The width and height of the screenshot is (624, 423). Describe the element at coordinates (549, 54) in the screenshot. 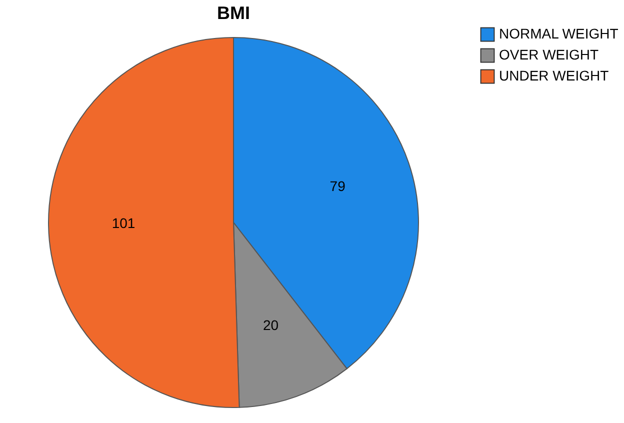

I see `legend-label: OVER WEIGHT` at that location.